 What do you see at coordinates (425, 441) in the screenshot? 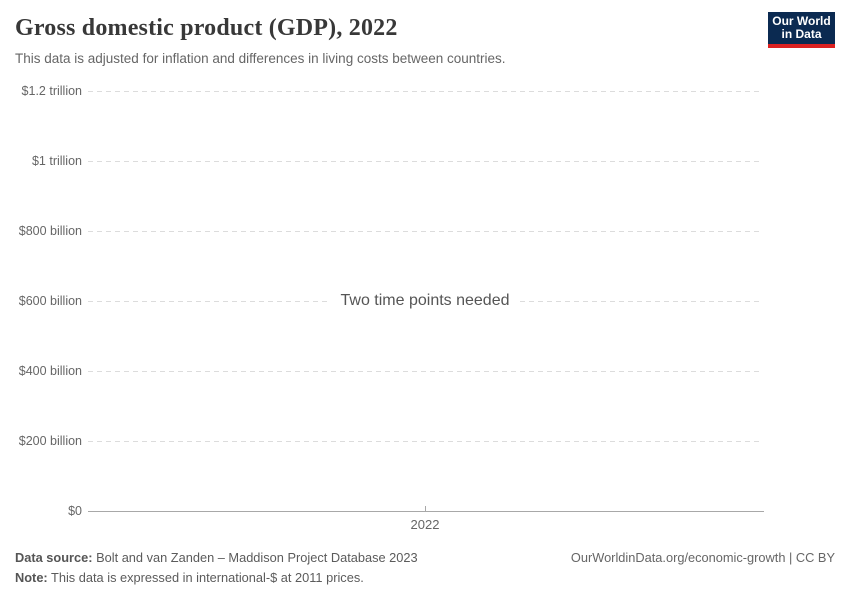
I see `gridline-200b` at bounding box center [425, 441].